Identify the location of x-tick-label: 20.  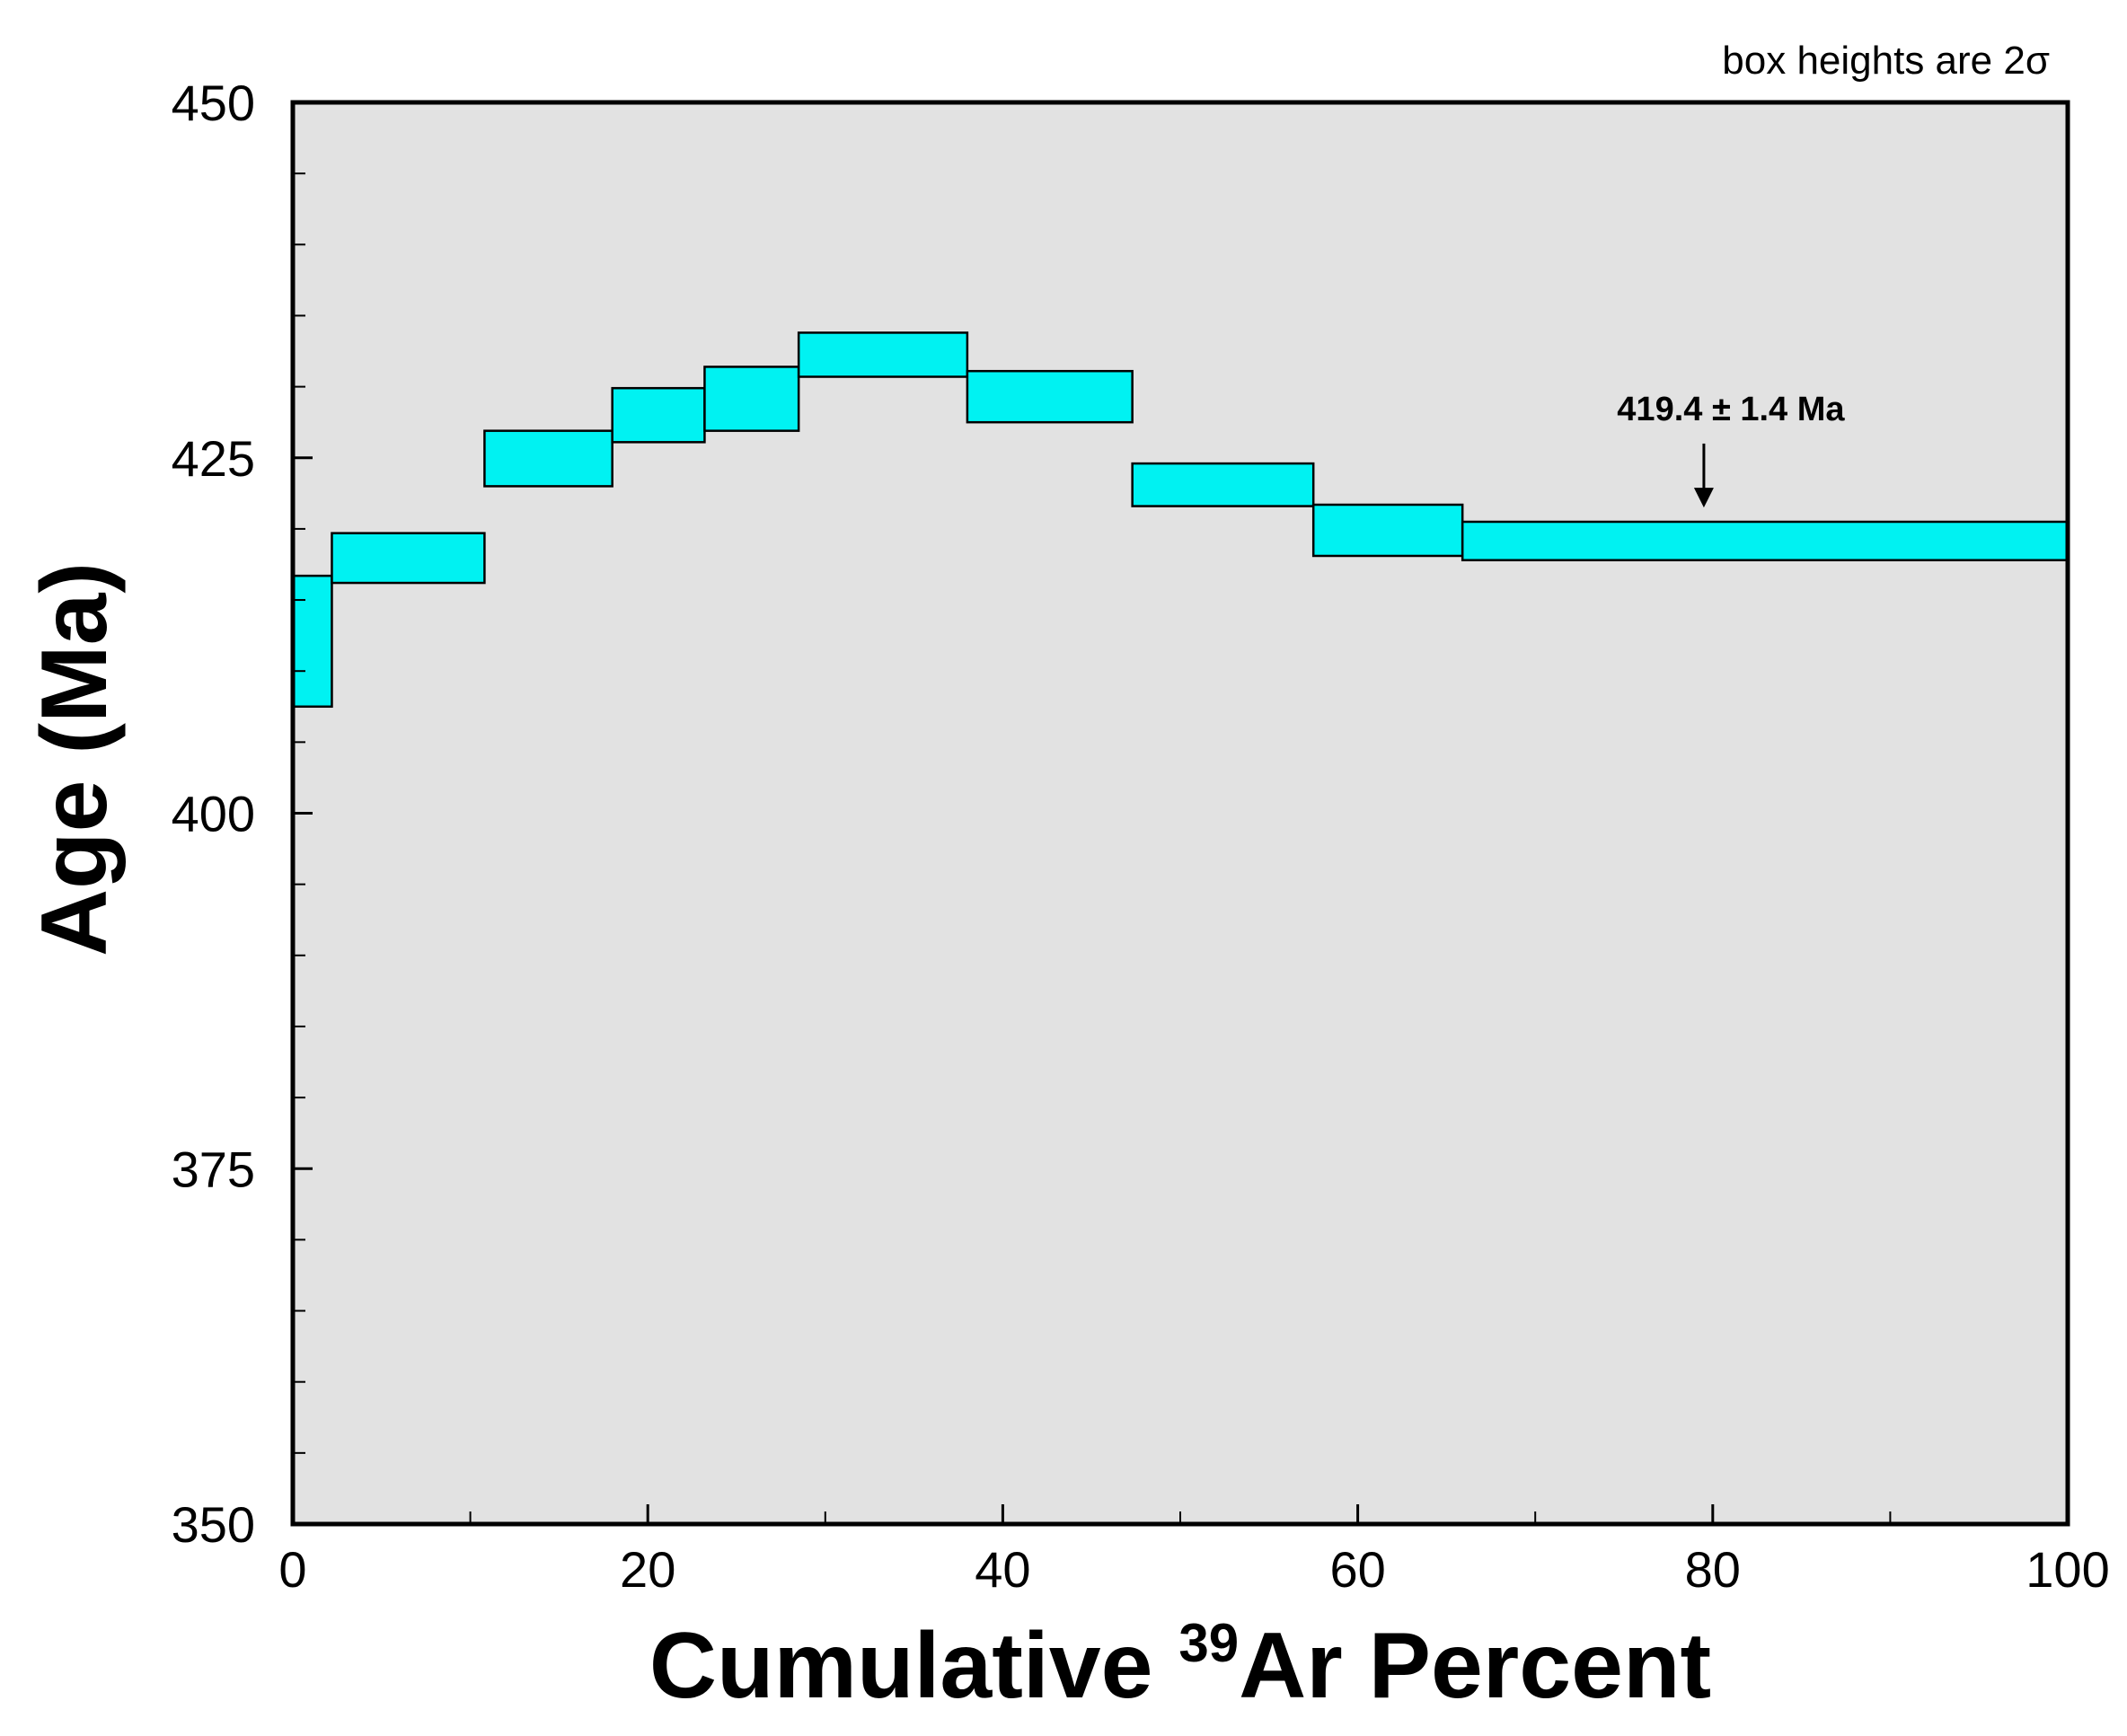
(647, 1570).